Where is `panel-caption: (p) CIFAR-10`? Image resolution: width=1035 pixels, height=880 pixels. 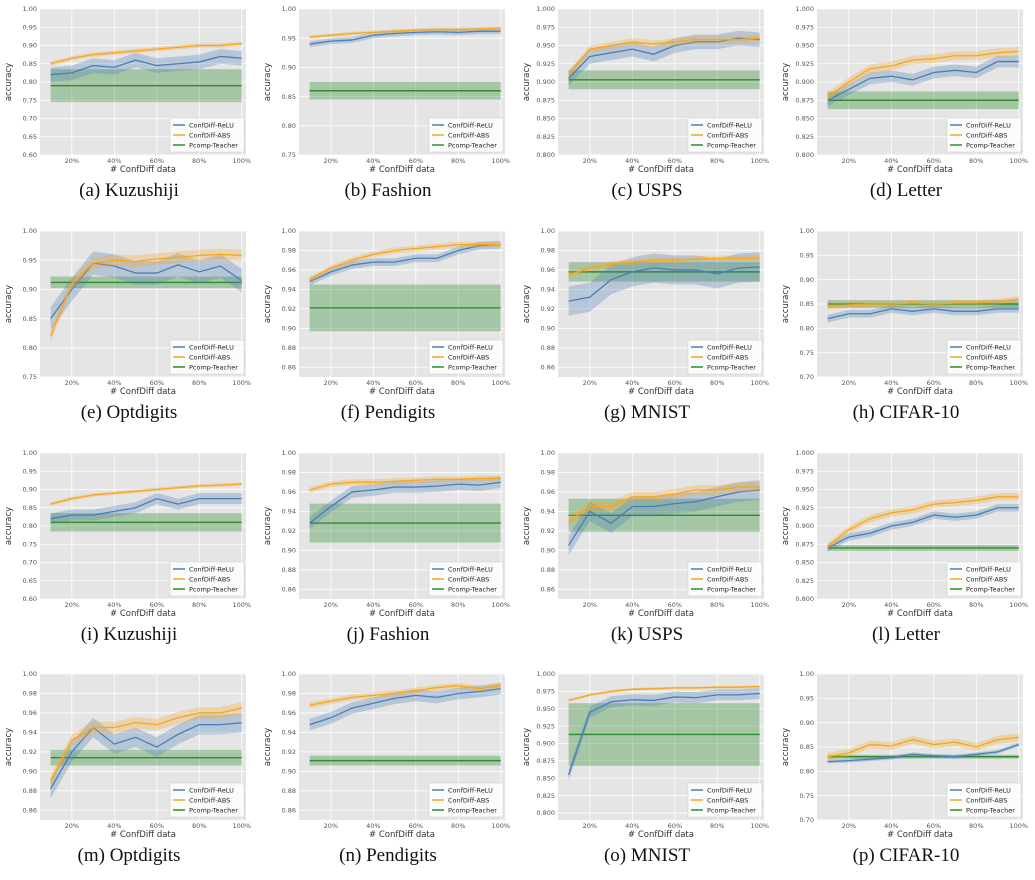
panel-caption: (p) CIFAR-10 is located at coordinates (906, 855).